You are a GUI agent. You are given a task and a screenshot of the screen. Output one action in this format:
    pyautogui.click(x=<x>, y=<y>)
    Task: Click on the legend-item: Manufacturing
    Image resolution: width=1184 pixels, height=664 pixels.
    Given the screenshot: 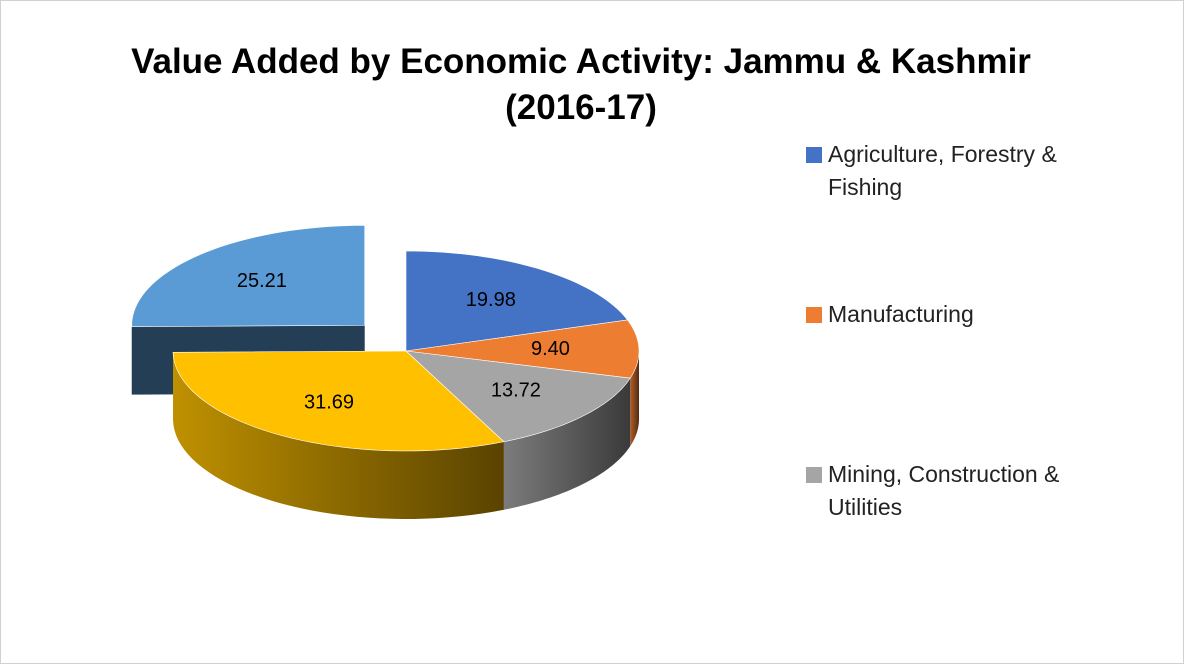 What is the action you would take?
    pyautogui.click(x=936, y=314)
    